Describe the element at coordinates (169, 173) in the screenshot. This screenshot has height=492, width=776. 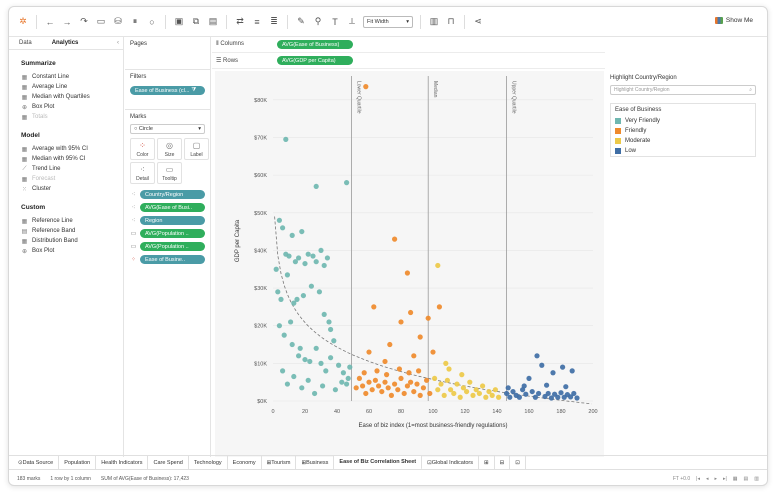
I see `tooltip-button: ▭ Tooltip` at that location.